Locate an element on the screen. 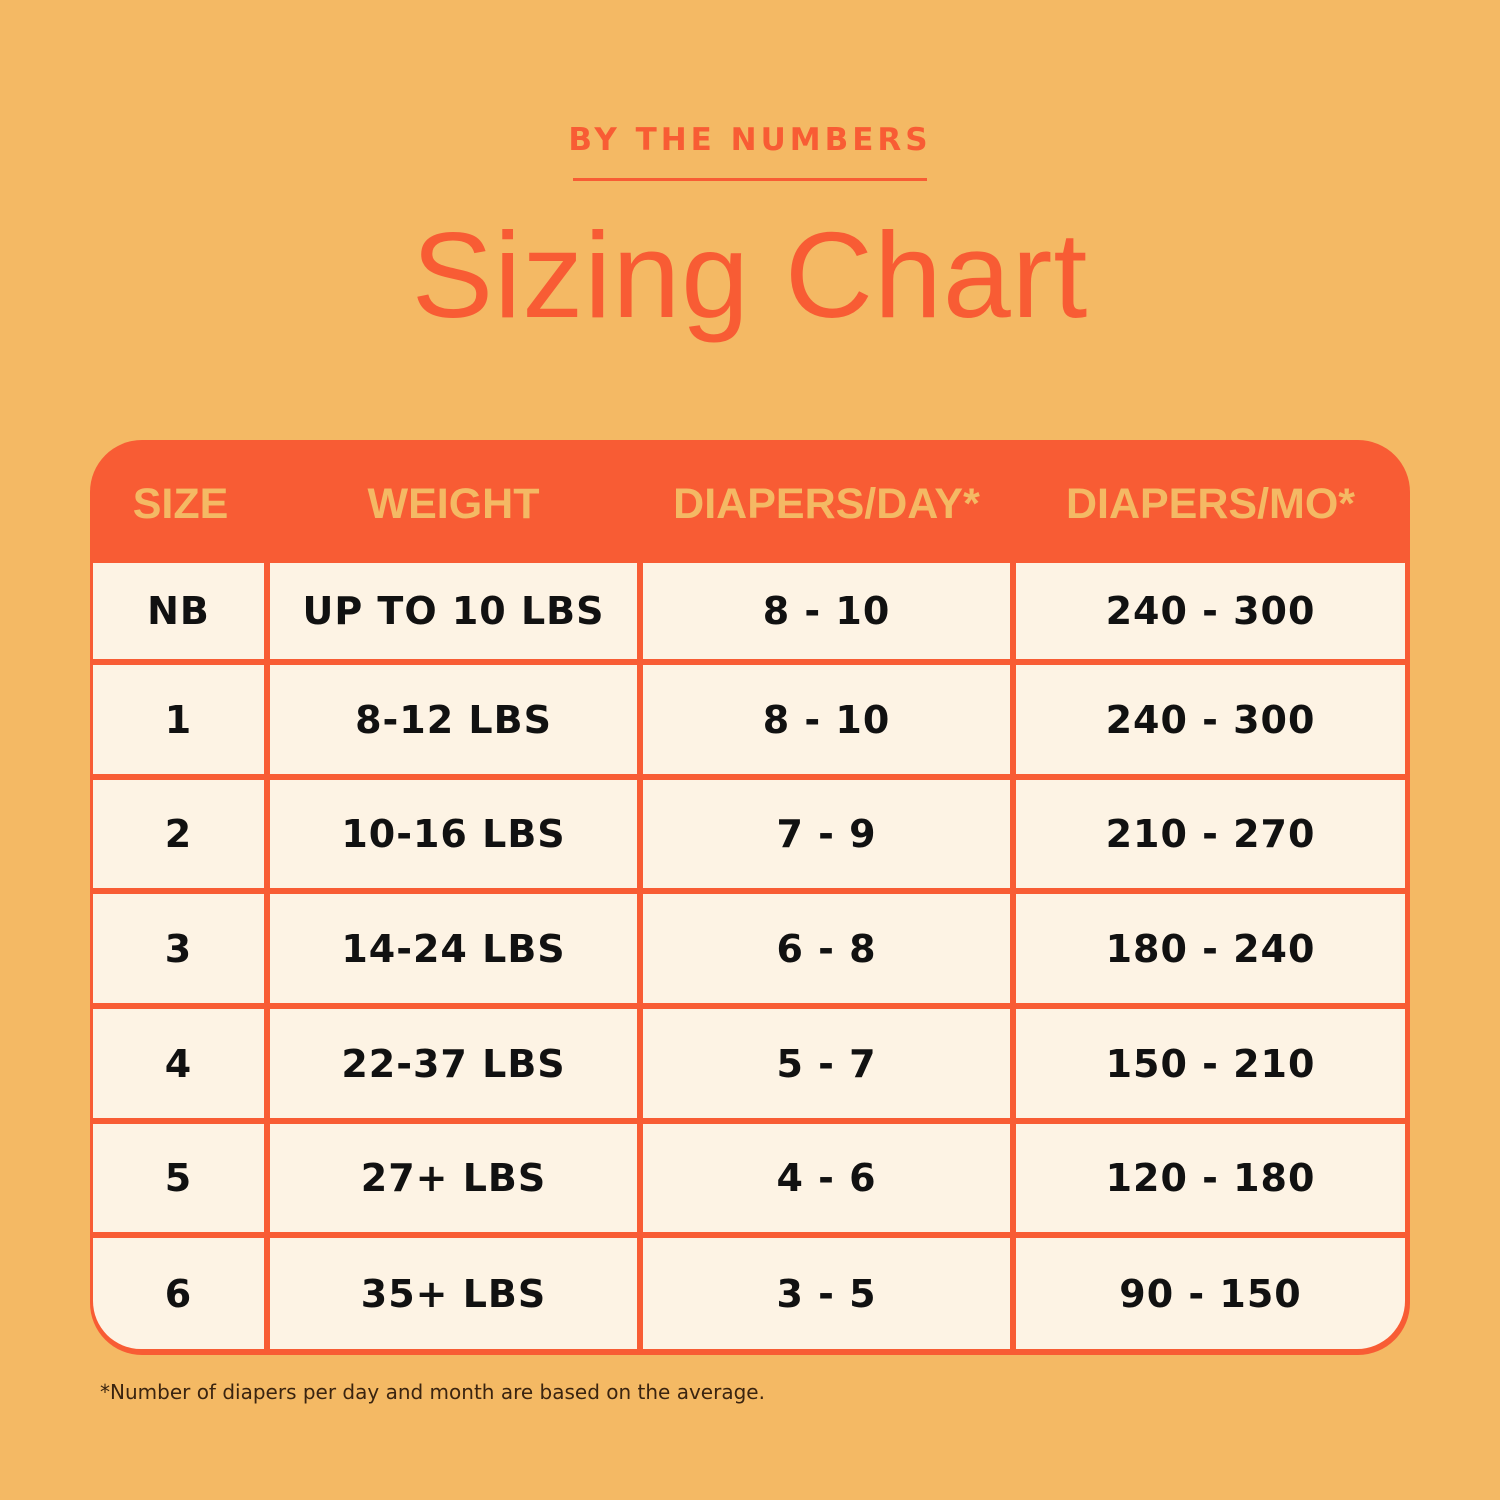  table-cell: UP TO 10 LBS is located at coordinates (453, 611).